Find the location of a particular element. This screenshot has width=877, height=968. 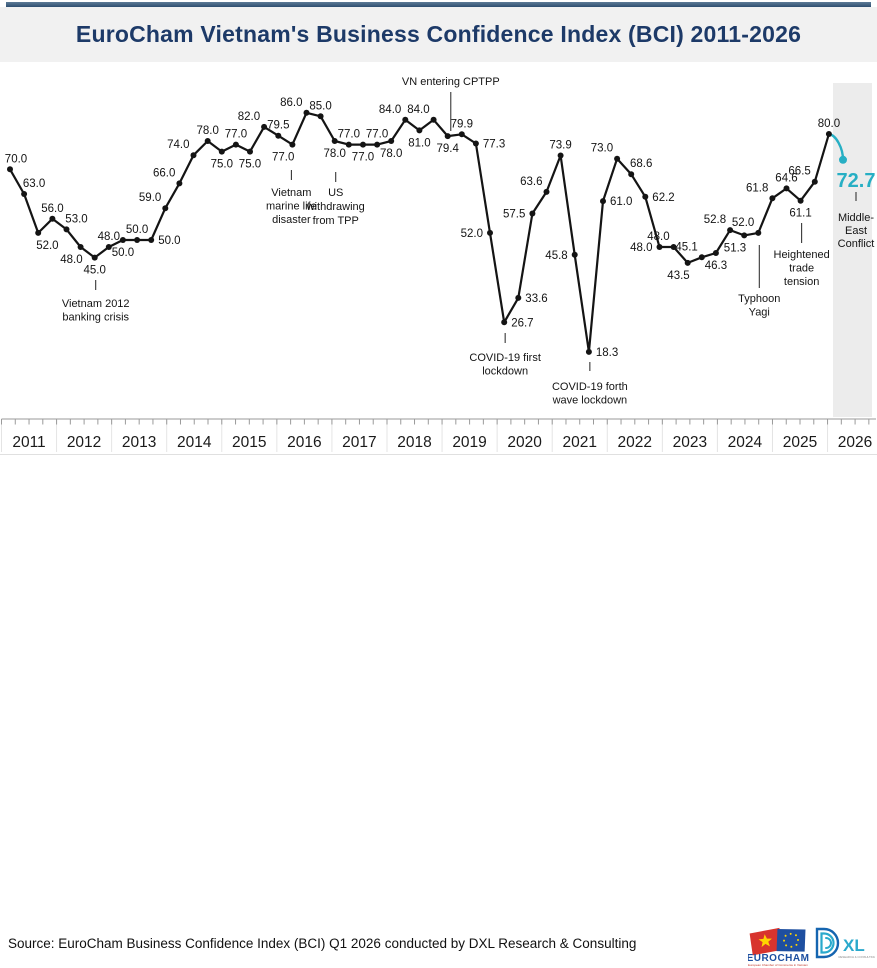

annotation-text: trade is located at coordinates (801, 269).